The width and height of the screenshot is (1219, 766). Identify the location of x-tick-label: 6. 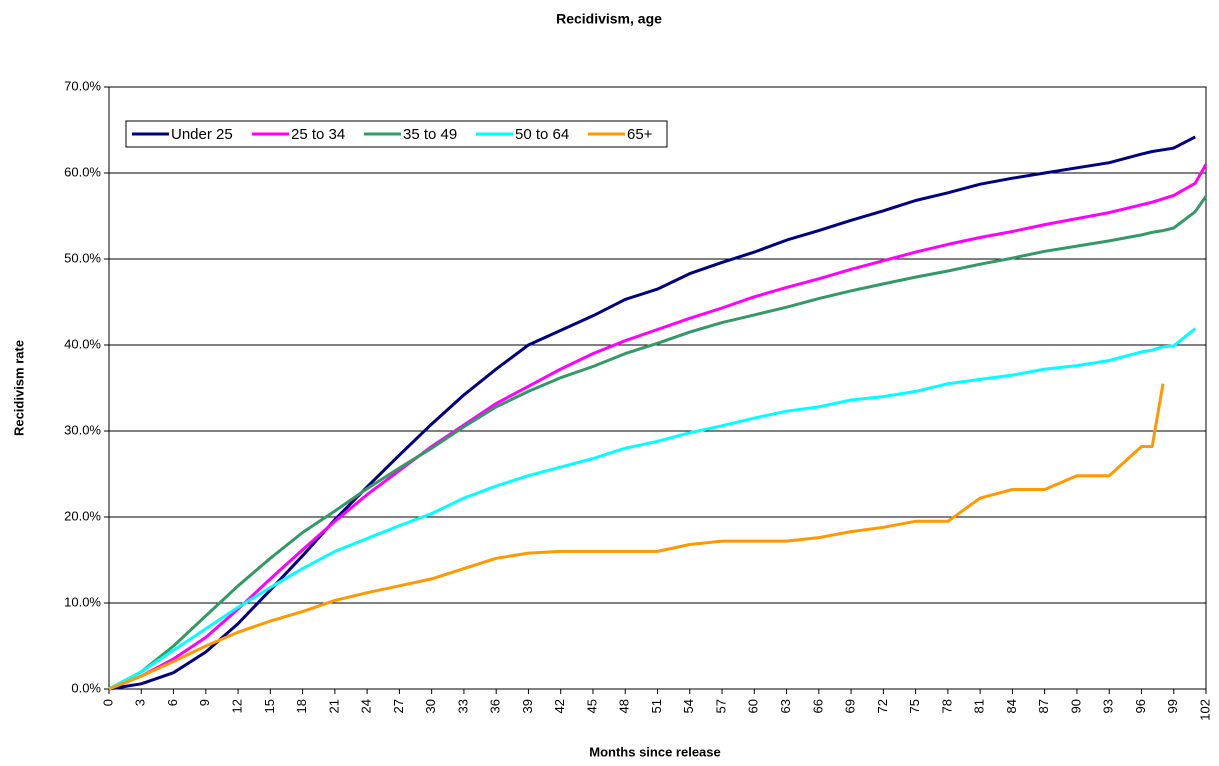
(172, 702).